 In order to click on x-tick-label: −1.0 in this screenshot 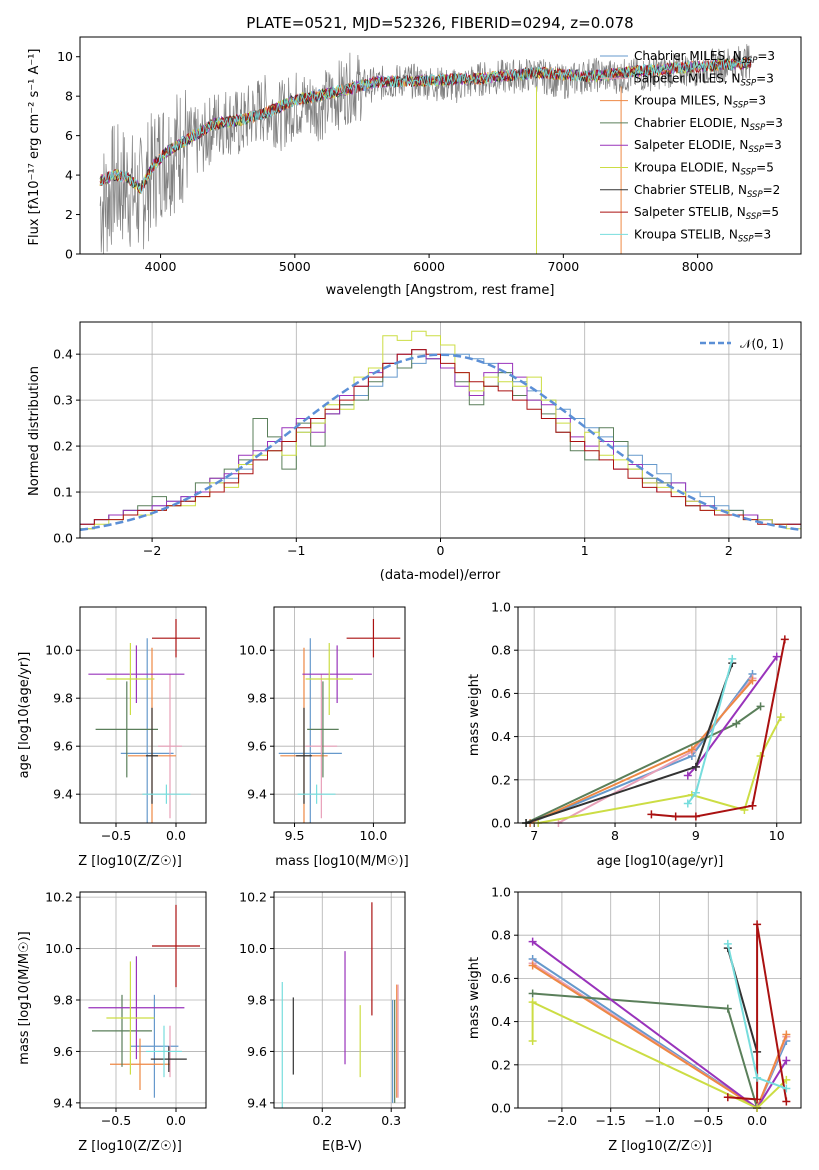, I will do `click(659, 1120)`.